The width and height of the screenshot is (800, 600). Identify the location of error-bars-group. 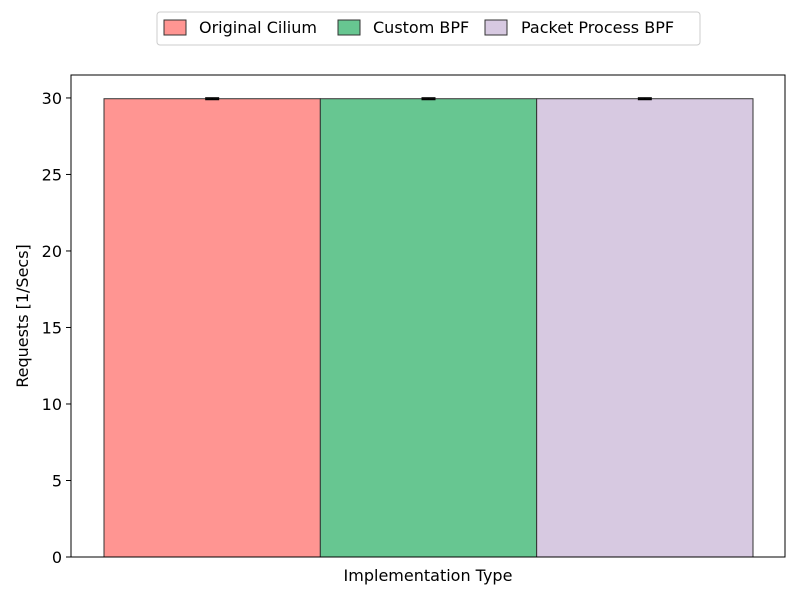
(428, 99).